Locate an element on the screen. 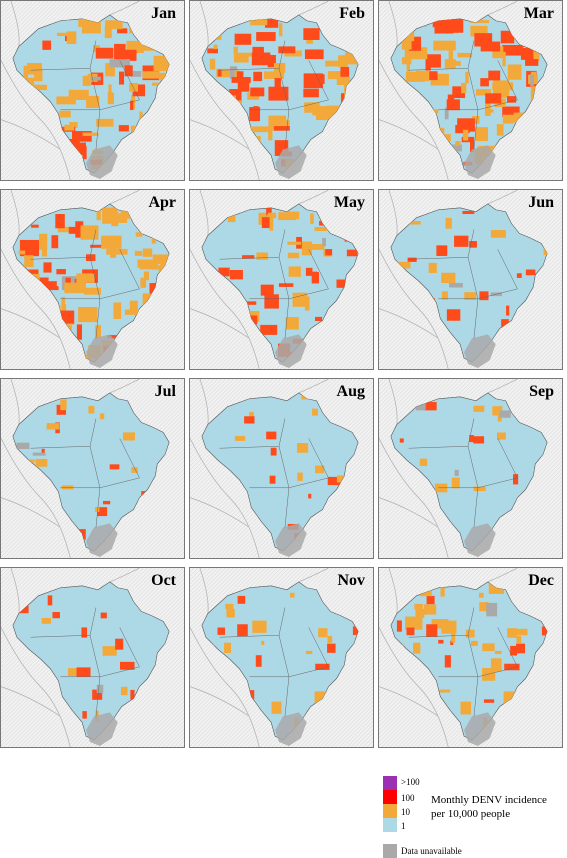 The width and height of the screenshot is (567, 858). map-panel-sep: Sep is located at coordinates (470, 468).